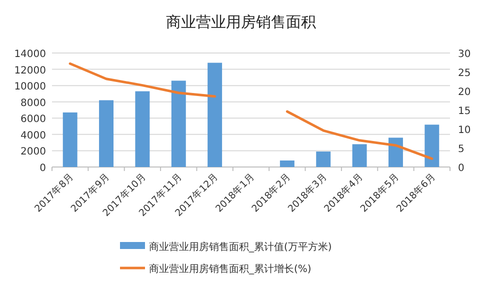 This screenshot has height=291, width=483. I want to click on y-tick-label: 0, so click(43, 168).